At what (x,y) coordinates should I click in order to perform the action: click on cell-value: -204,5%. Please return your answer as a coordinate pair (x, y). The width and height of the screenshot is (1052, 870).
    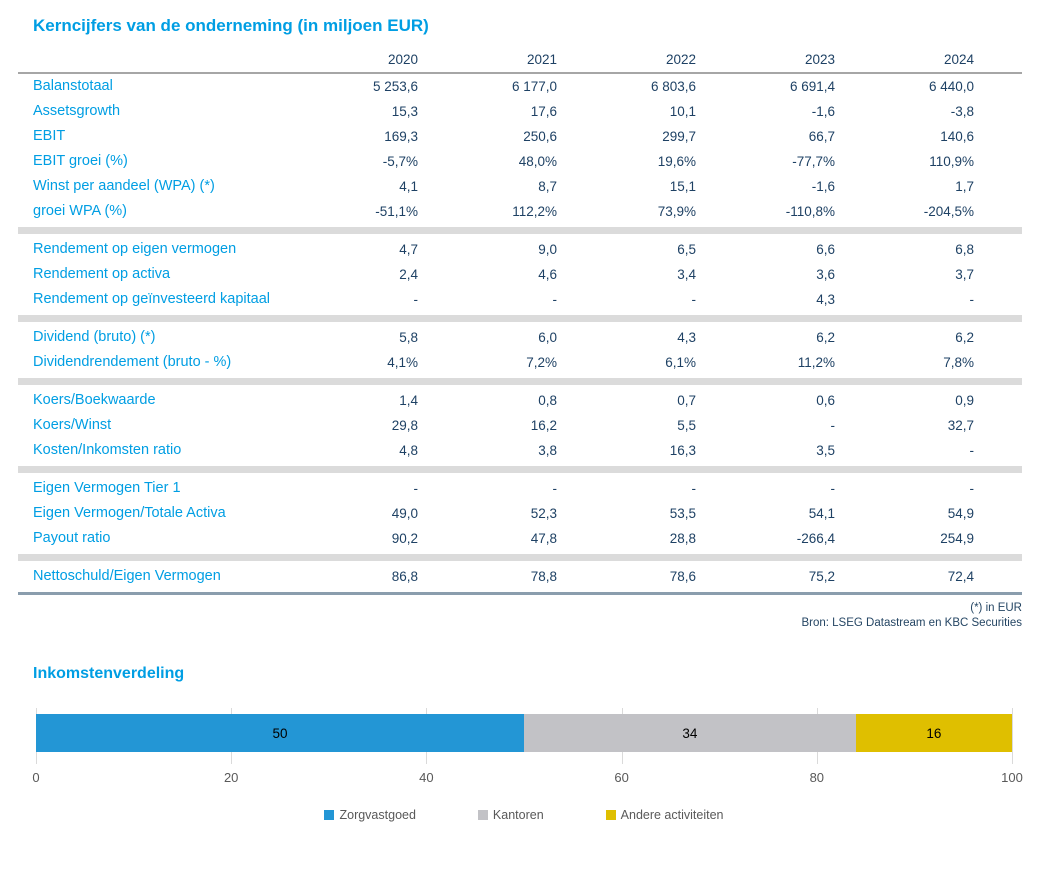
    Looking at the image, I should click on (948, 211).